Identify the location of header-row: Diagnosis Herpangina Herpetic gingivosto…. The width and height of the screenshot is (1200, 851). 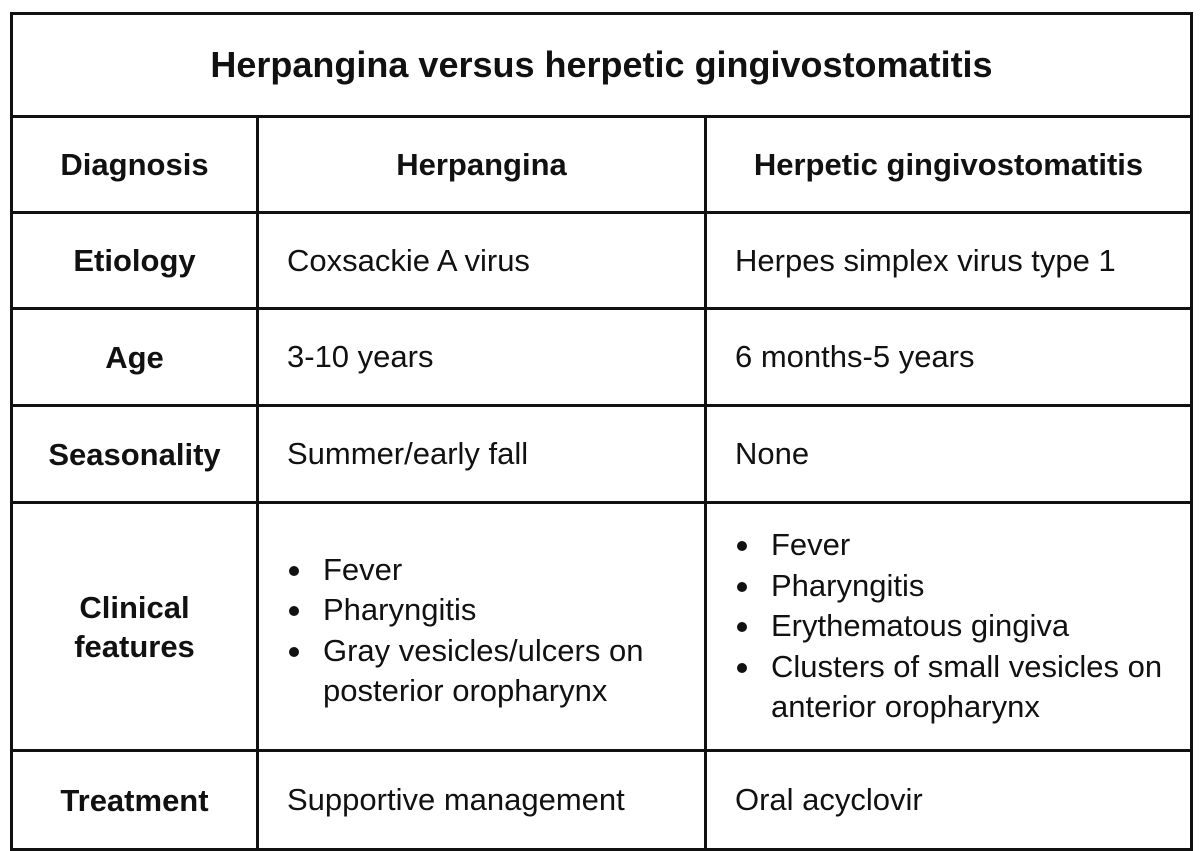
(601, 164).